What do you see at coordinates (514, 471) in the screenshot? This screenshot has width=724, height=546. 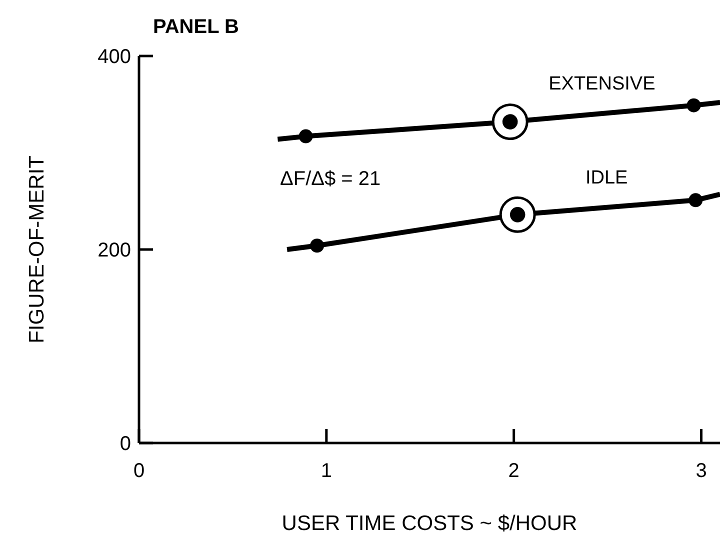 I see `x-tick-label: 2` at bounding box center [514, 471].